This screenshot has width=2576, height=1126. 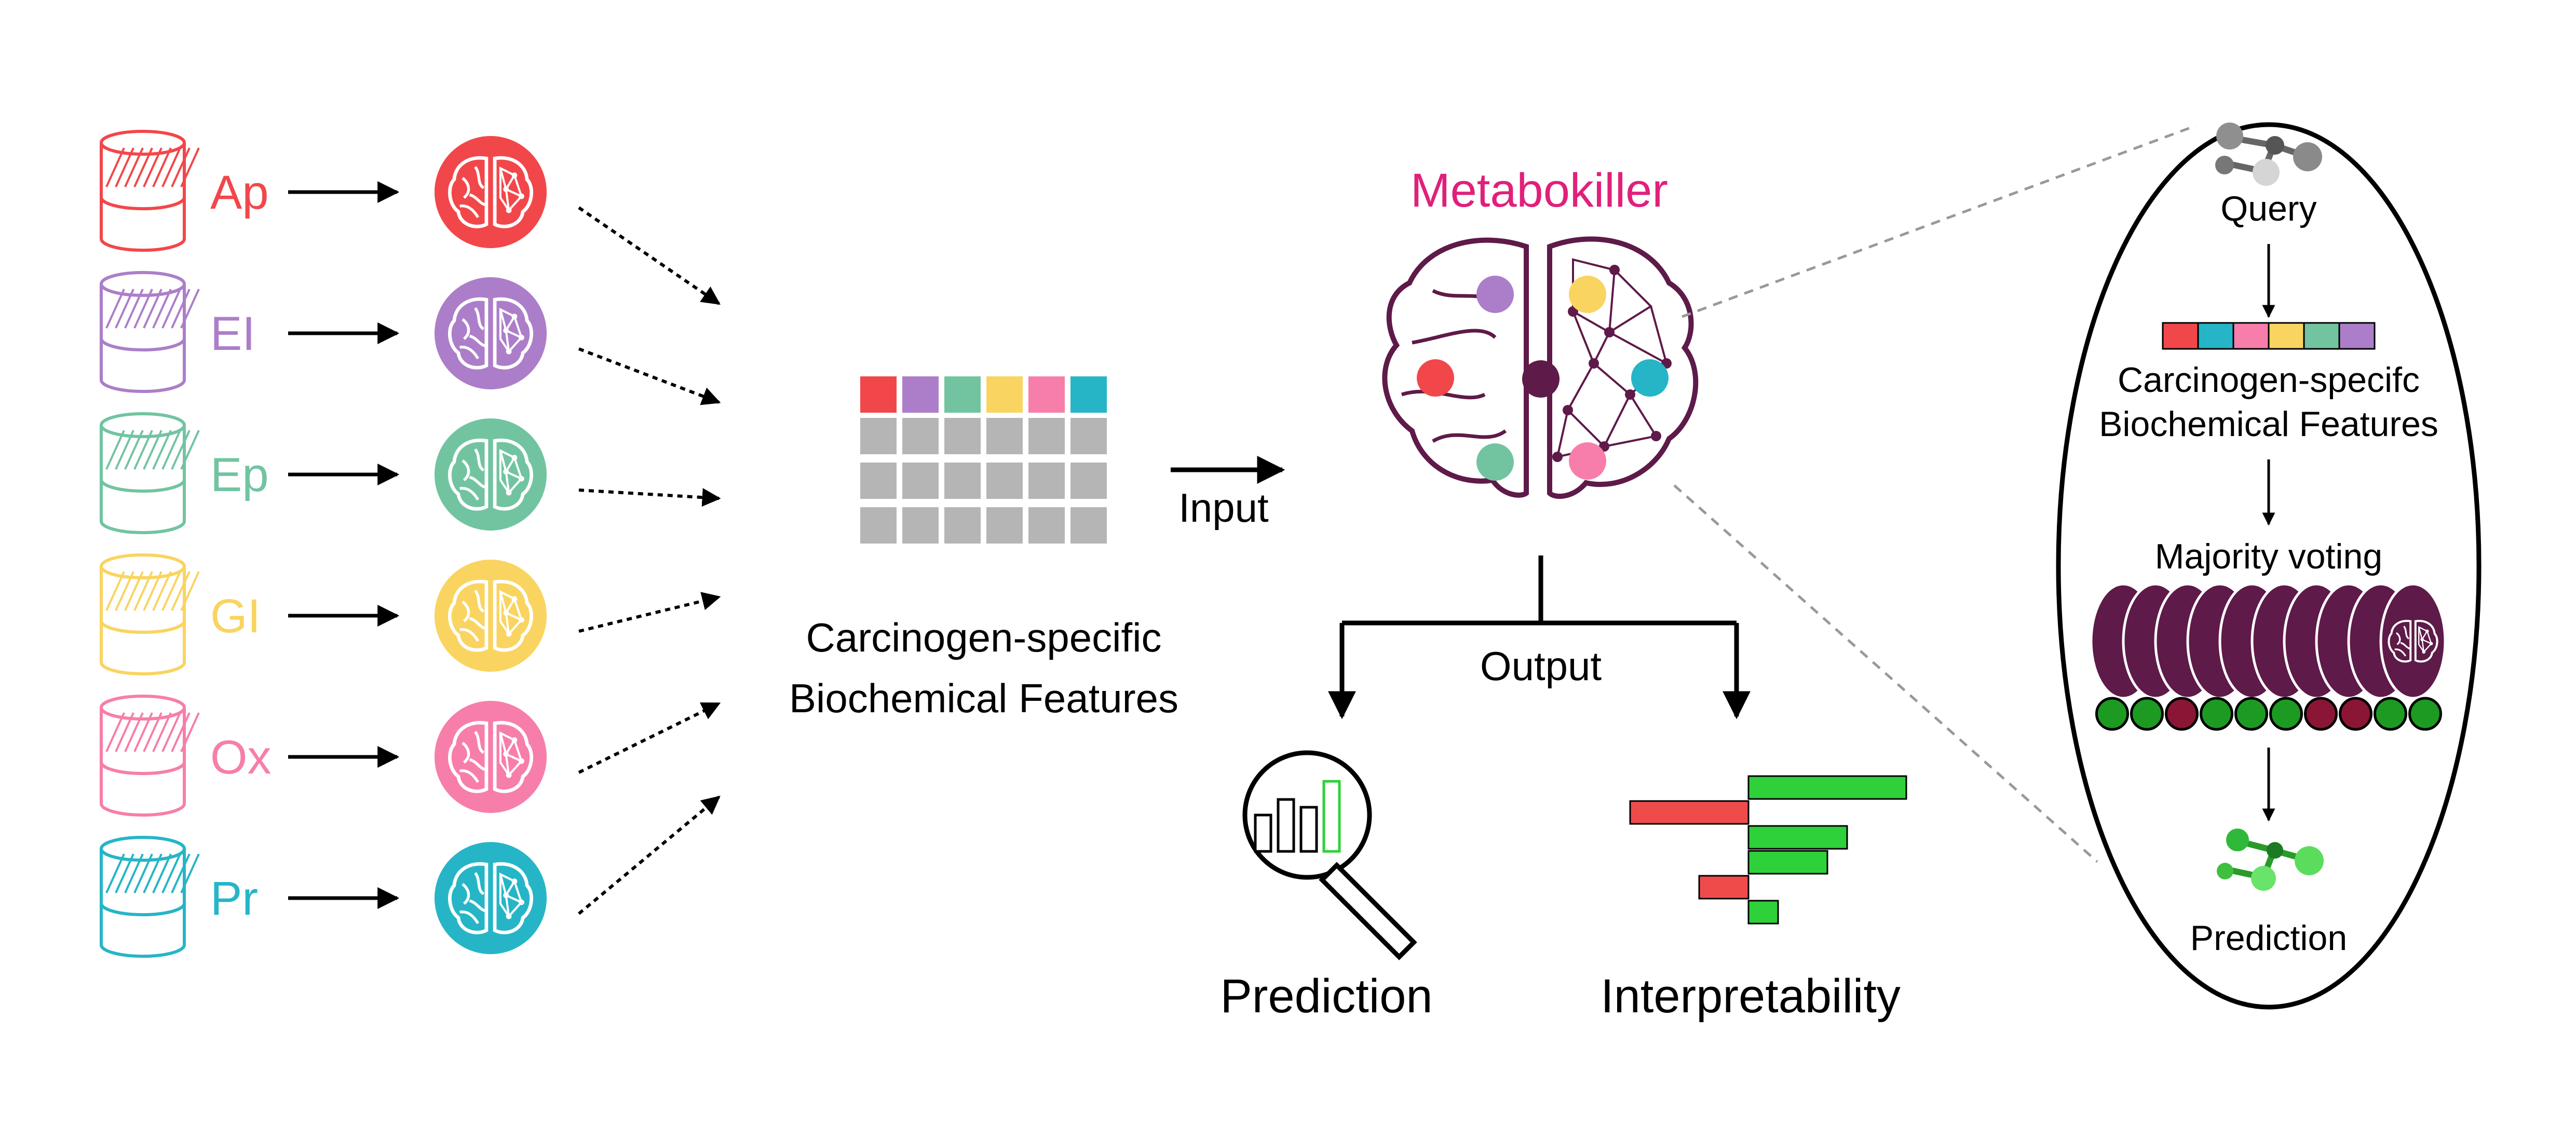 What do you see at coordinates (491, 474) in the screenshot?
I see `model-brain-ep` at bounding box center [491, 474].